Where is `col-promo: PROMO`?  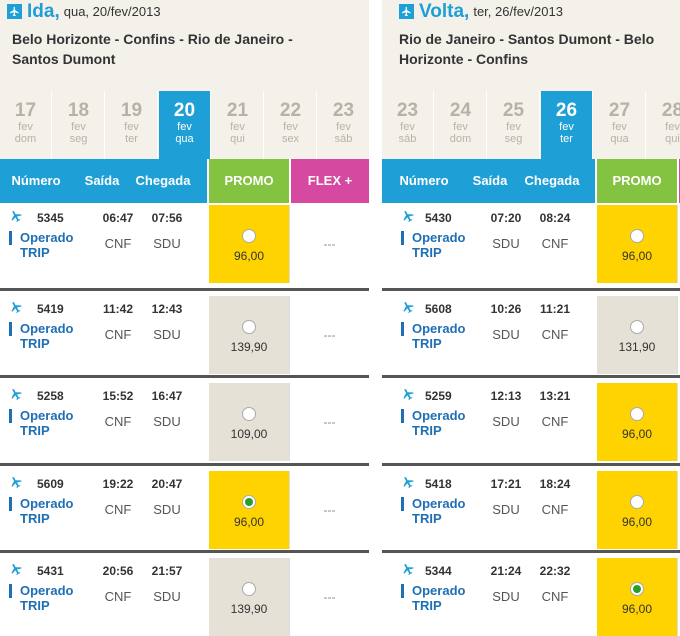 col-promo: PROMO is located at coordinates (248, 181).